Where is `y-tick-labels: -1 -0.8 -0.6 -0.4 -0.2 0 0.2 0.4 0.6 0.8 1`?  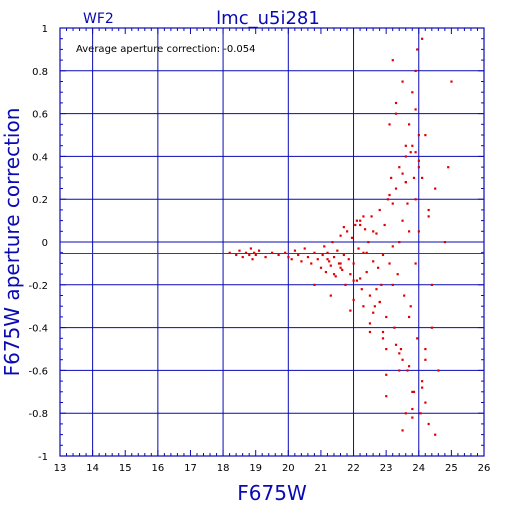
y-tick-labels: -1 -0.8 -0.6 -0.4 -0.2 0 0.2 0.4 0.6 0.8 1 is located at coordinates (38, 243).